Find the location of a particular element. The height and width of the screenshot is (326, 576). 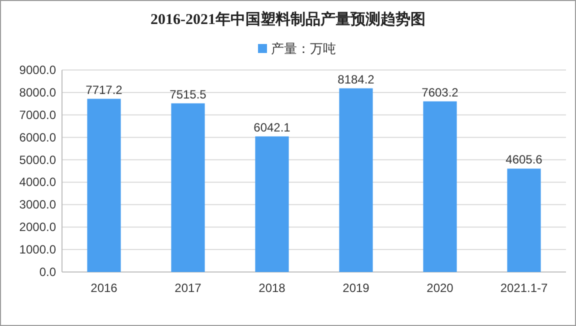

x-tick-label: 2016 is located at coordinates (104, 288).